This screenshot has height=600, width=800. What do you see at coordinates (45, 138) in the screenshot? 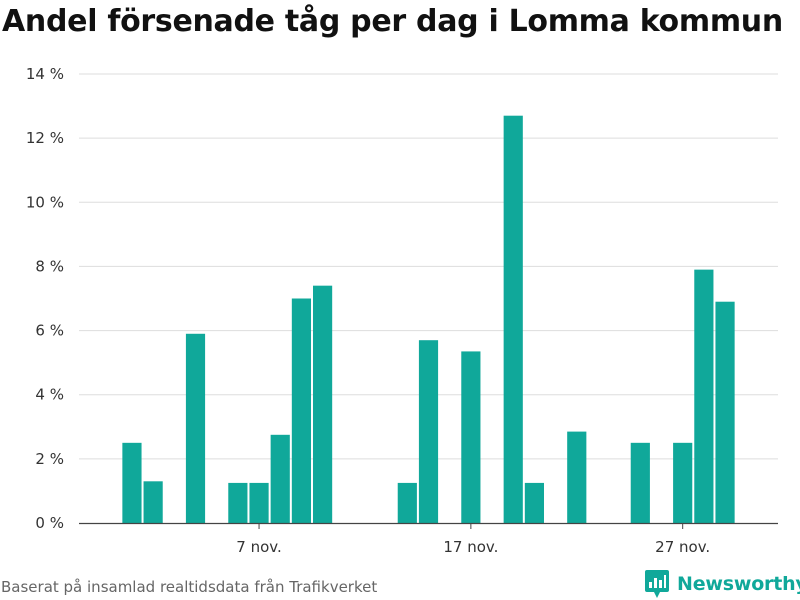
I see `y-tick-label: 12 %` at bounding box center [45, 138].